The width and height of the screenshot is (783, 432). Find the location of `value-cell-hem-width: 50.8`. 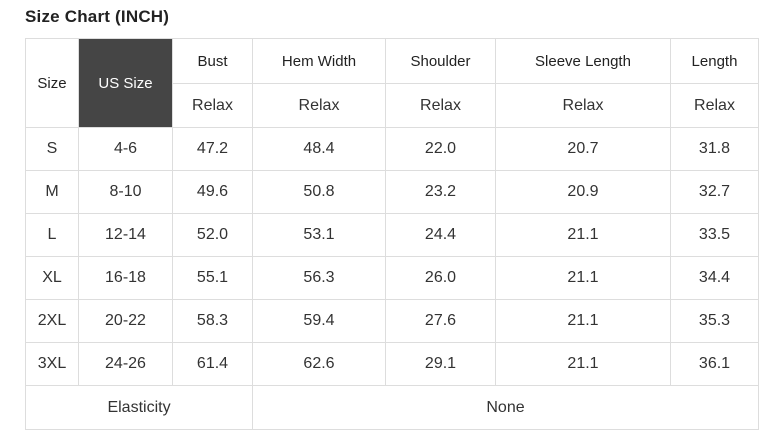

value-cell-hem-width: 50.8 is located at coordinates (319, 192).